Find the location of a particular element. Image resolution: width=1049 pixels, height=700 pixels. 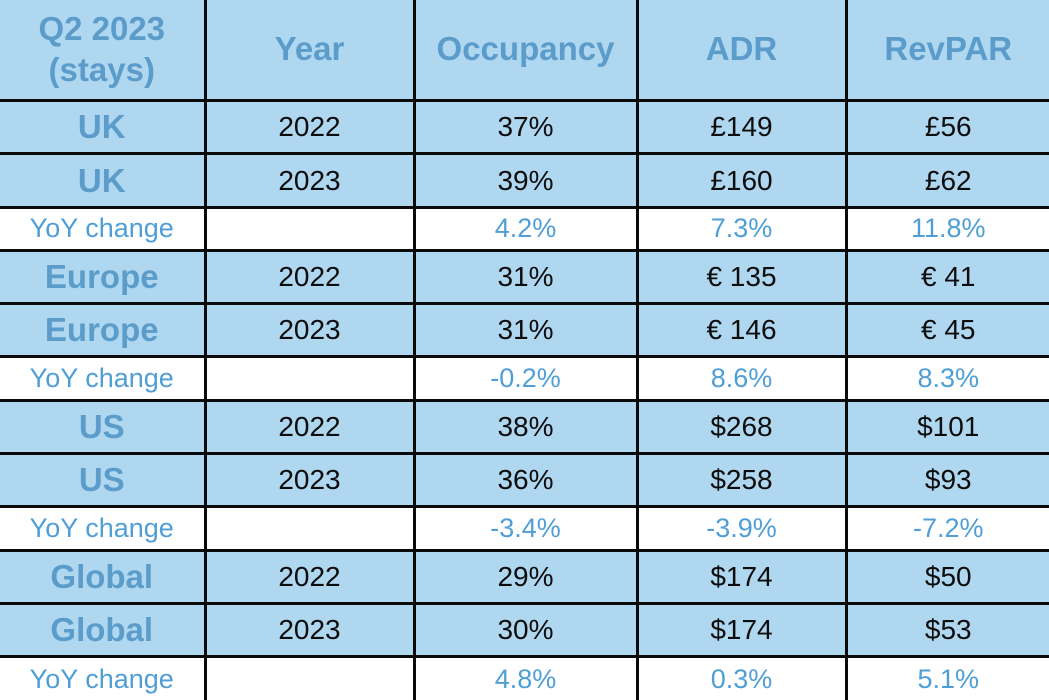

cell-adr-yoy: 8.6% is located at coordinates (741, 378).